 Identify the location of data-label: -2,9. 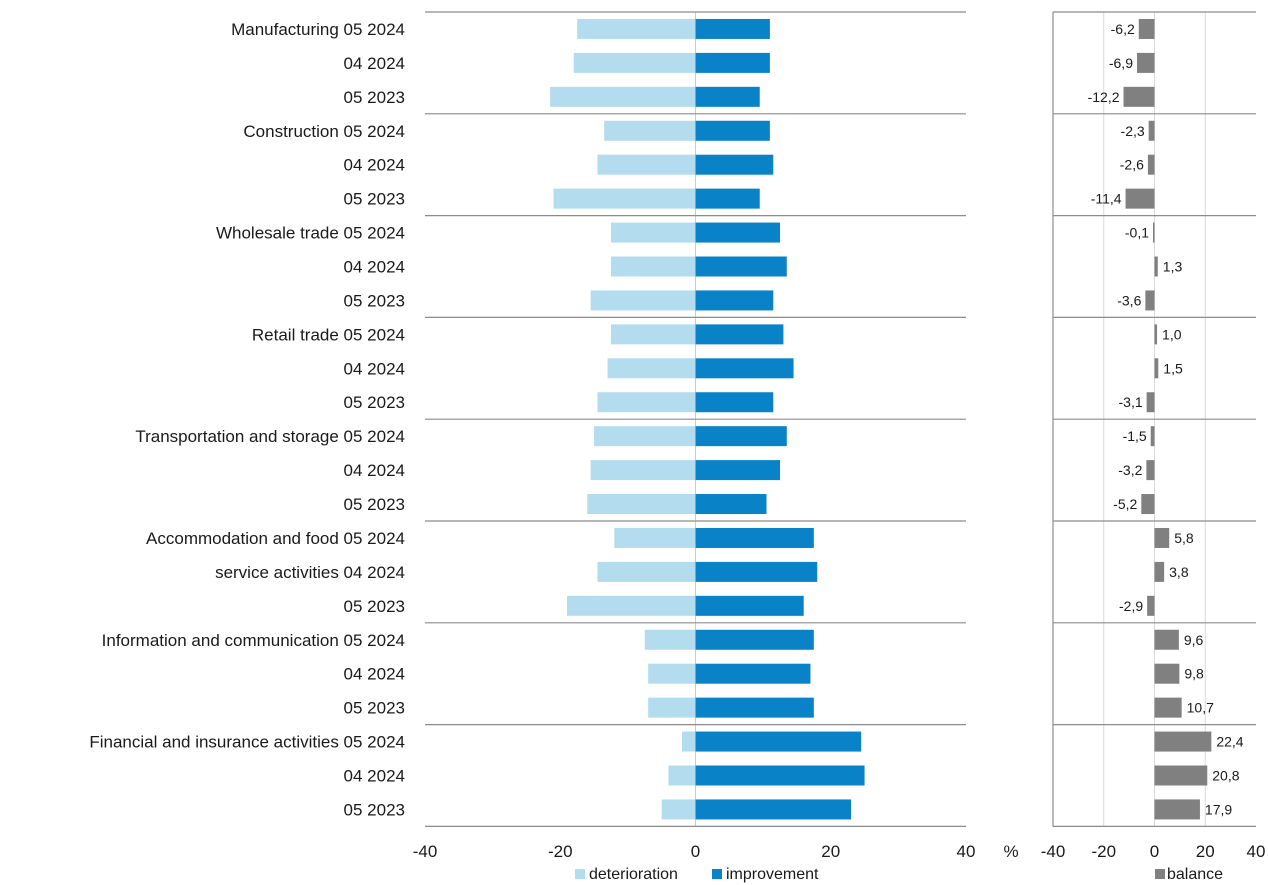
(1131, 606).